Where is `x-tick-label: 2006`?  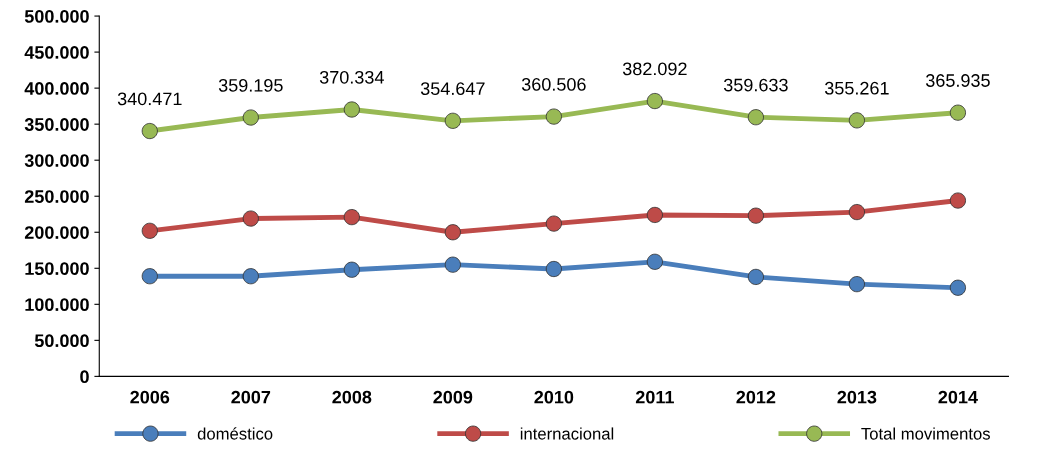
x-tick-label: 2006 is located at coordinates (150, 397).